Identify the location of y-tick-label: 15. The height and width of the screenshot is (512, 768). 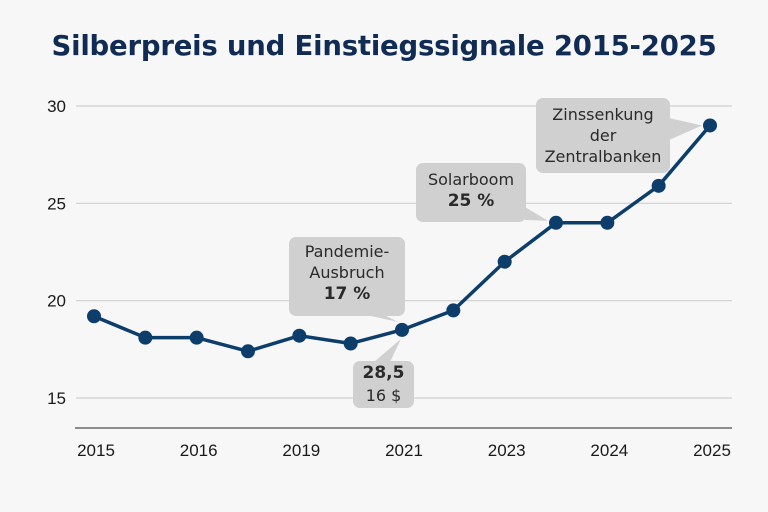
(56, 398).